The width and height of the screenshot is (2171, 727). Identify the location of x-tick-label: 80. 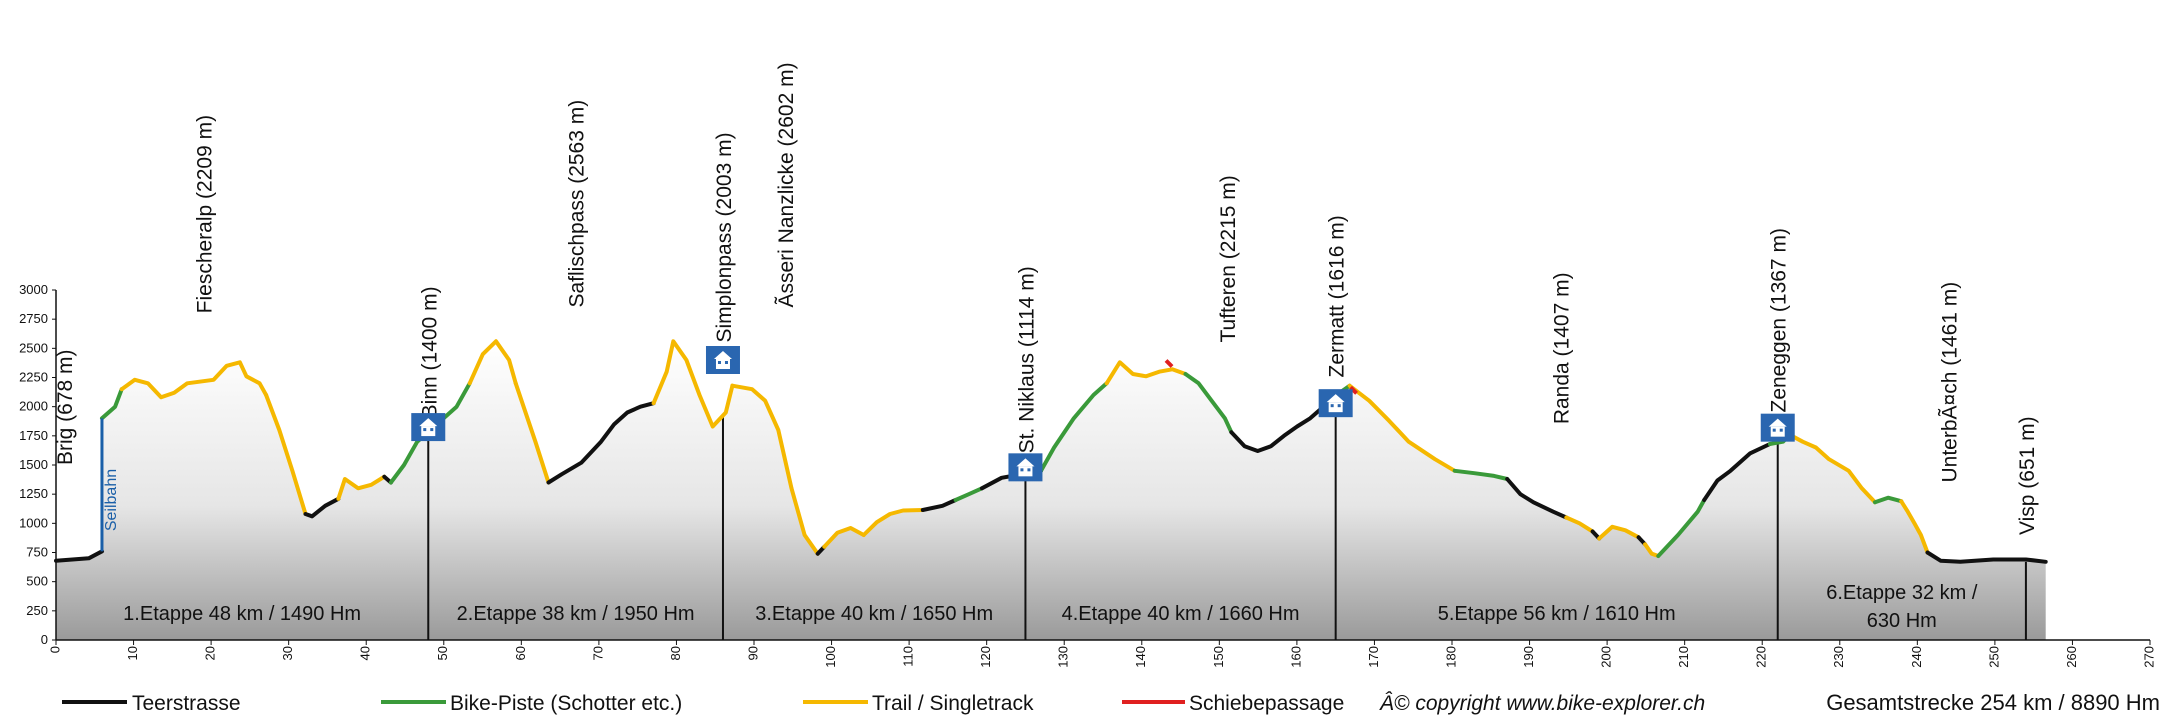
(675, 653).